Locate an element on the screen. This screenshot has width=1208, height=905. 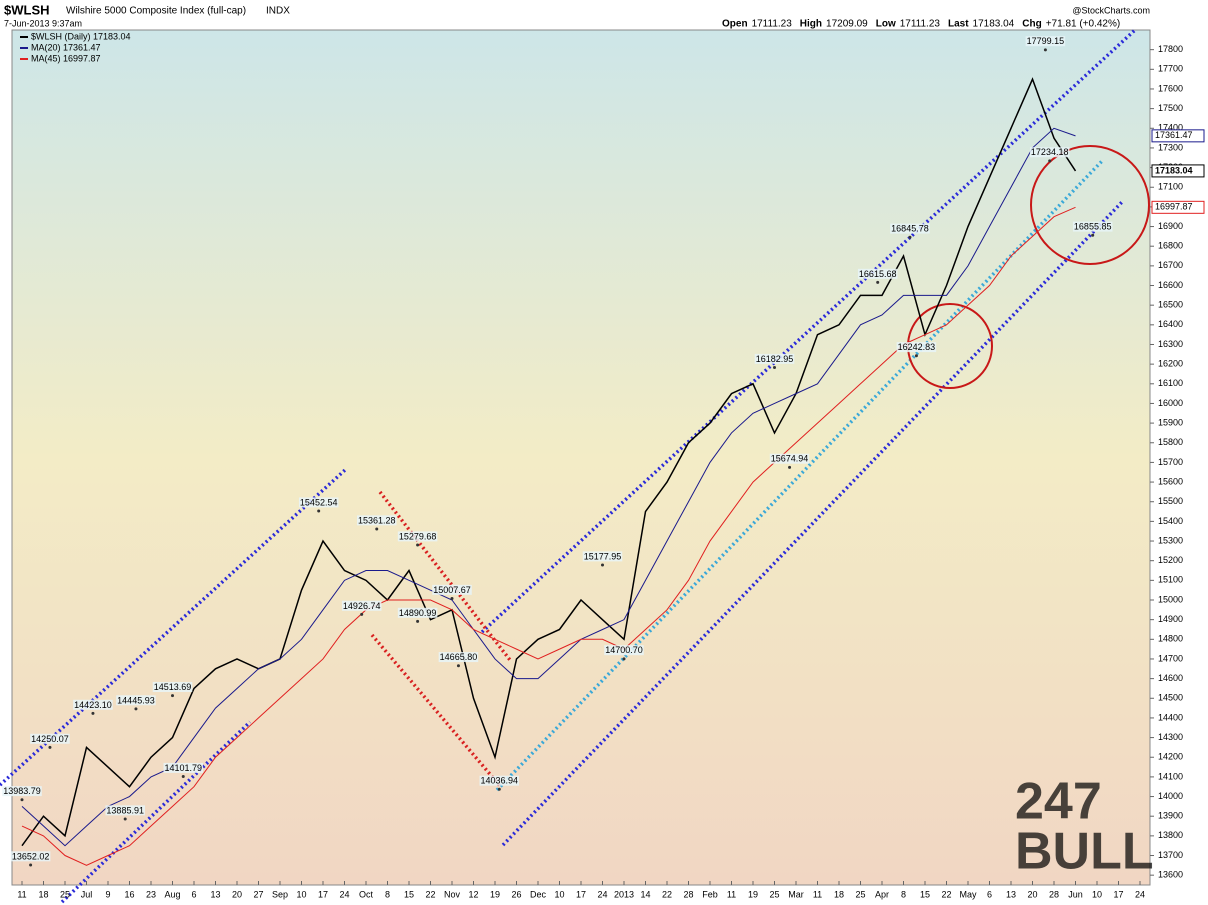
x-tick-label: 16 is located at coordinates (129, 894).